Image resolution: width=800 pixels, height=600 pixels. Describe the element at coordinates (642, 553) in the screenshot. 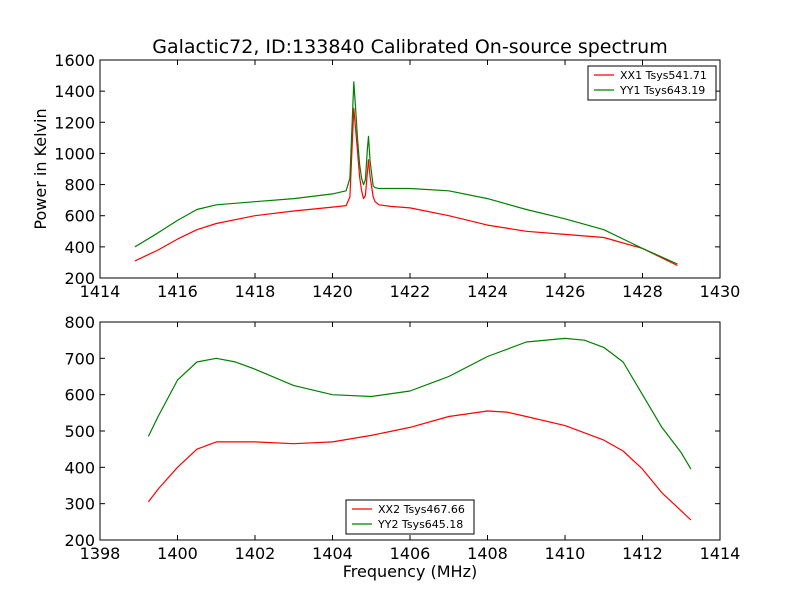

I see `panel-1-x-tick-label-7: 1412` at that location.